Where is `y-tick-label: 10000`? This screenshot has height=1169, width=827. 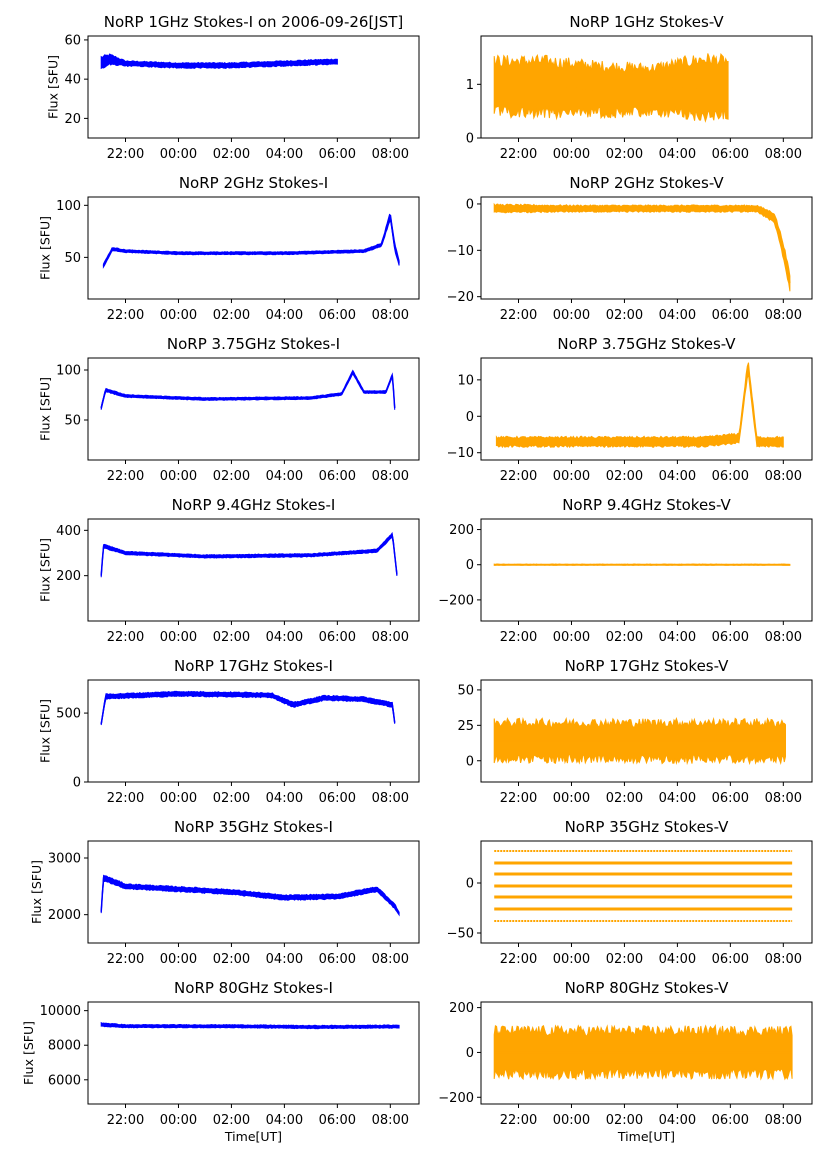
y-tick-label: 10000 is located at coordinates (60, 1011).